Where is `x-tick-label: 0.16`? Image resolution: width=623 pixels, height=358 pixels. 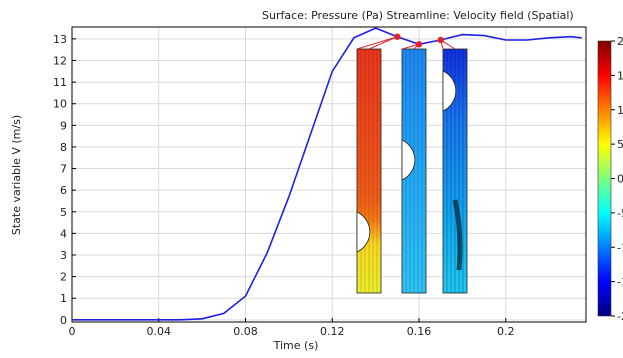 x-tick-label: 0.16 is located at coordinates (419, 331).